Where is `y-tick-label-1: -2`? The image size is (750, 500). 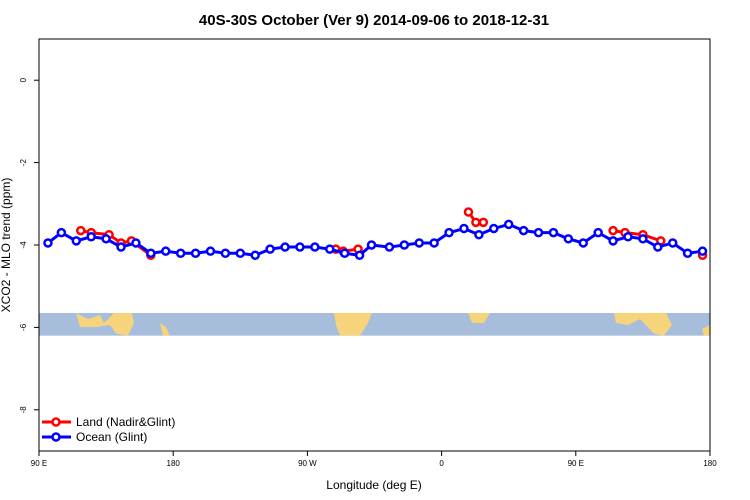
y-tick-label-1: -2 is located at coordinates (23, 162).